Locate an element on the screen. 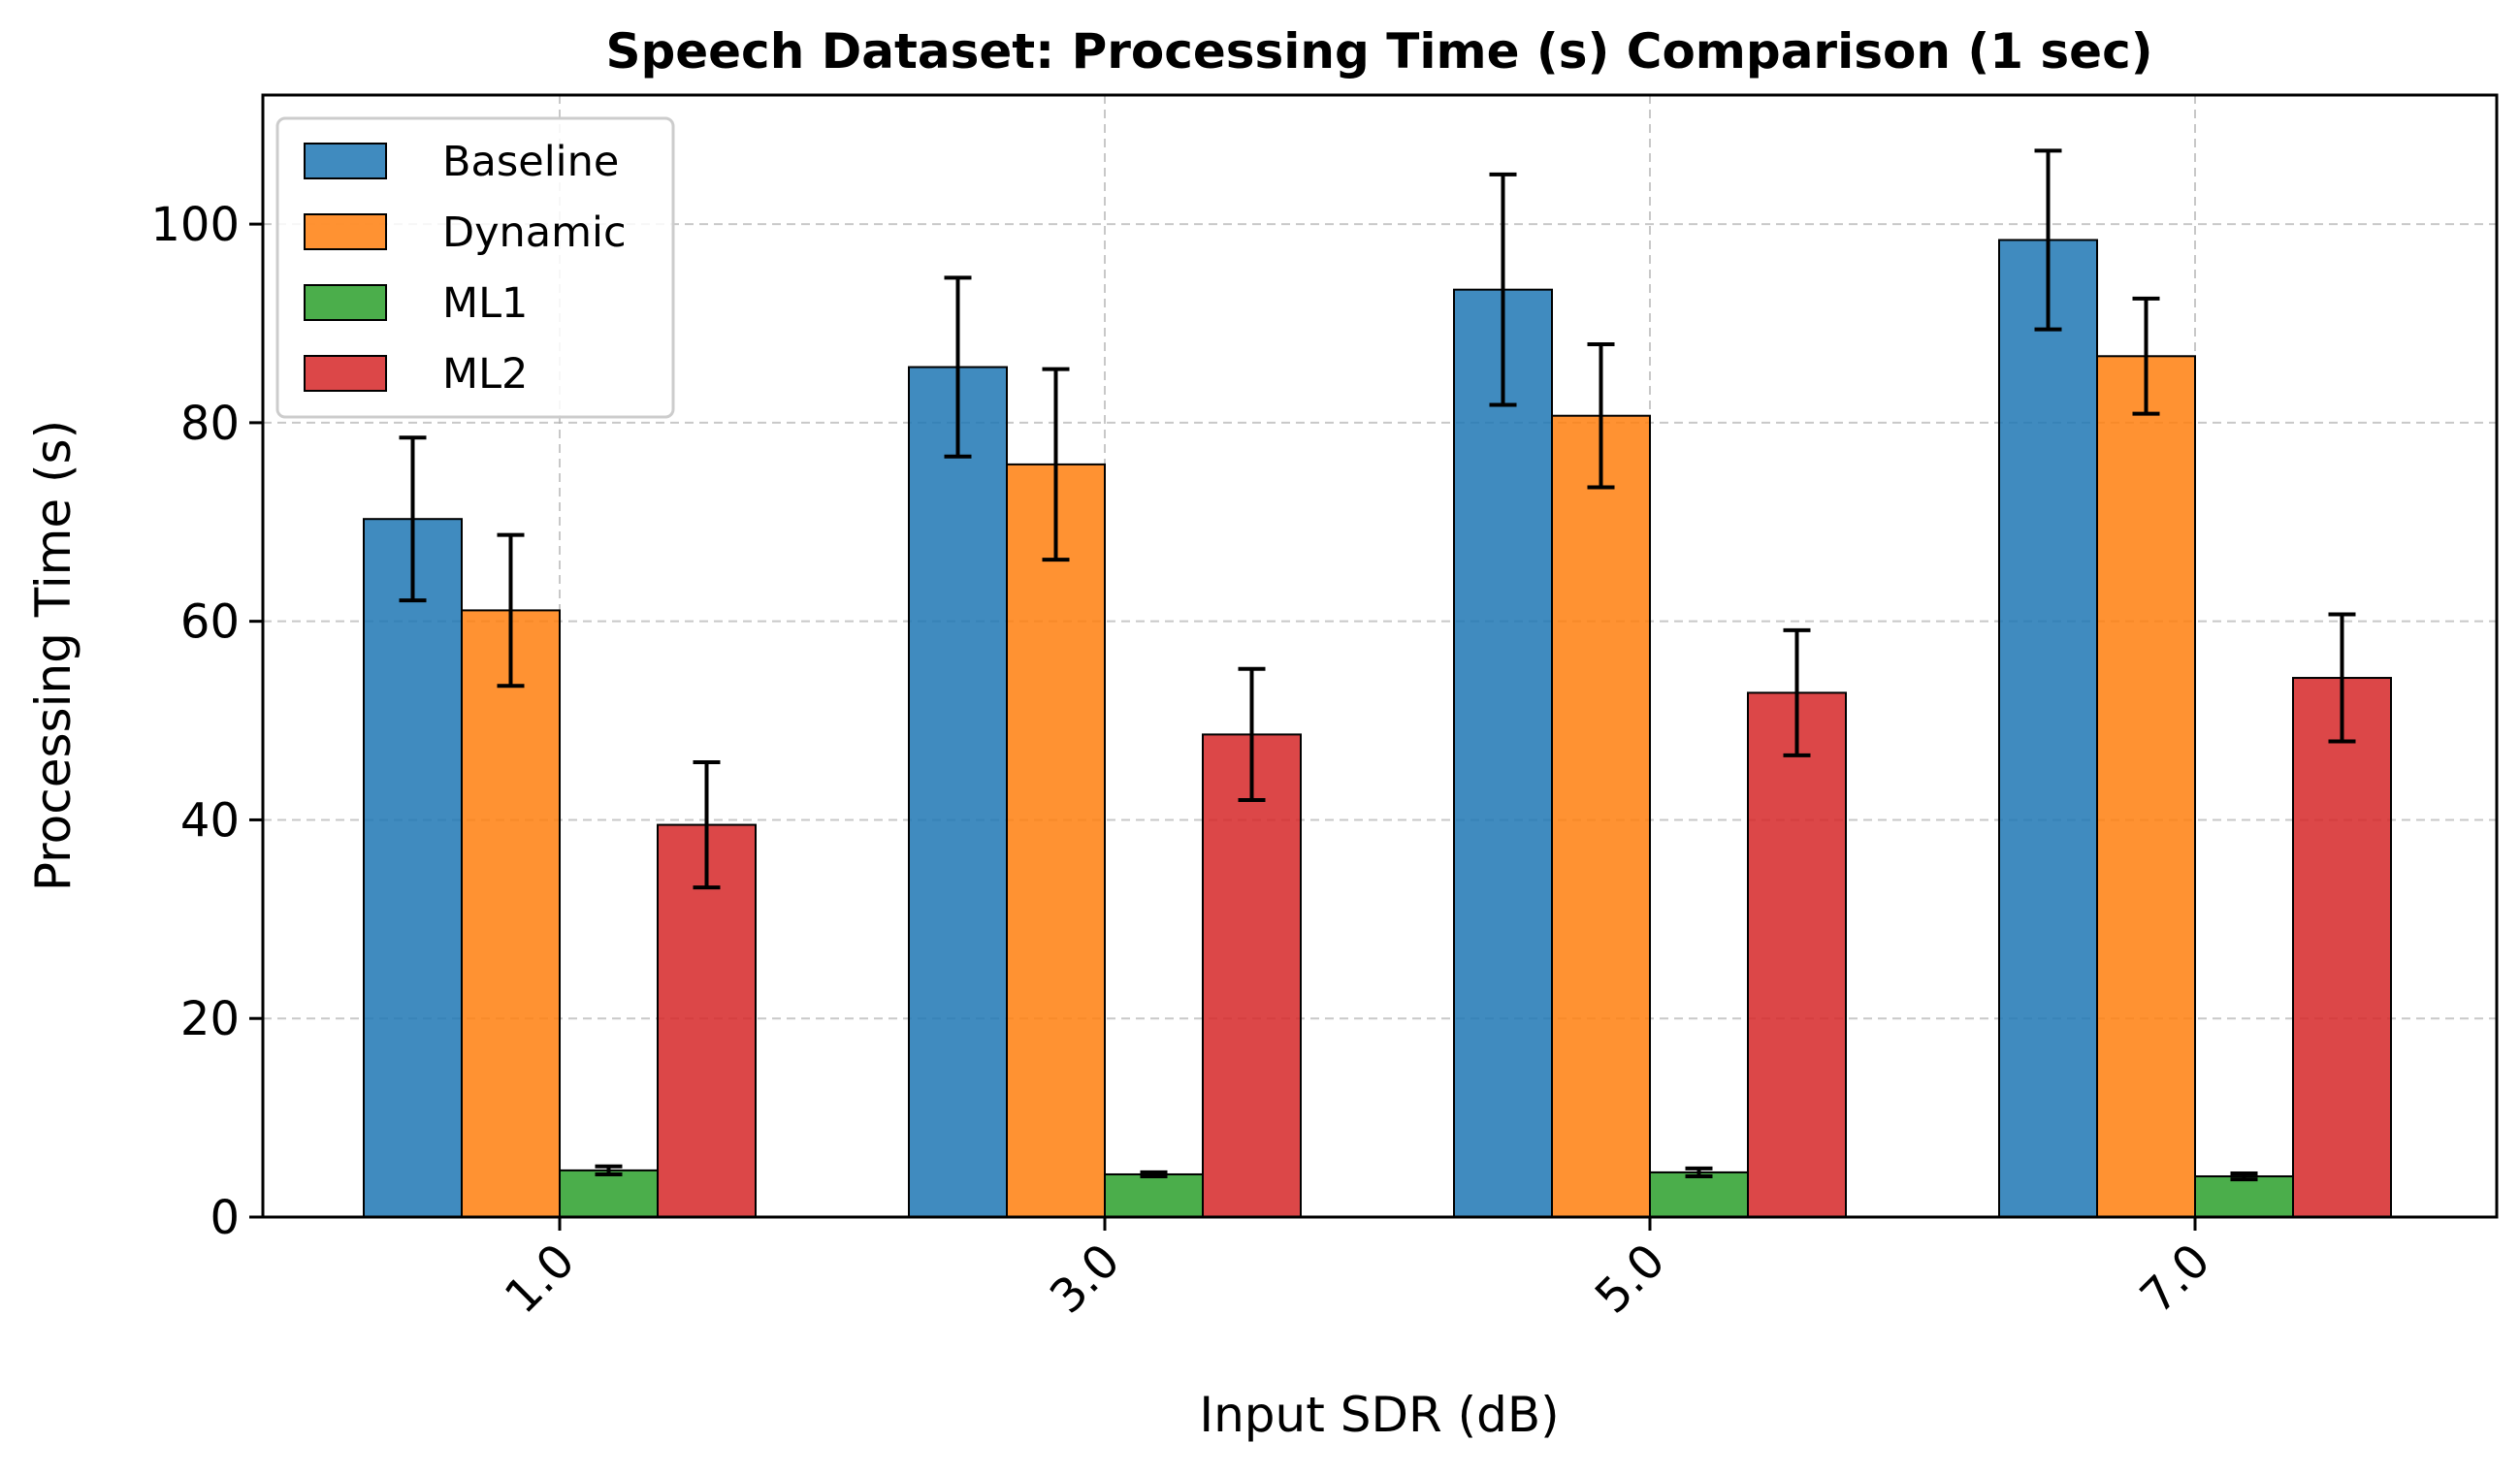  y-tick-label: 100 is located at coordinates (195, 225).